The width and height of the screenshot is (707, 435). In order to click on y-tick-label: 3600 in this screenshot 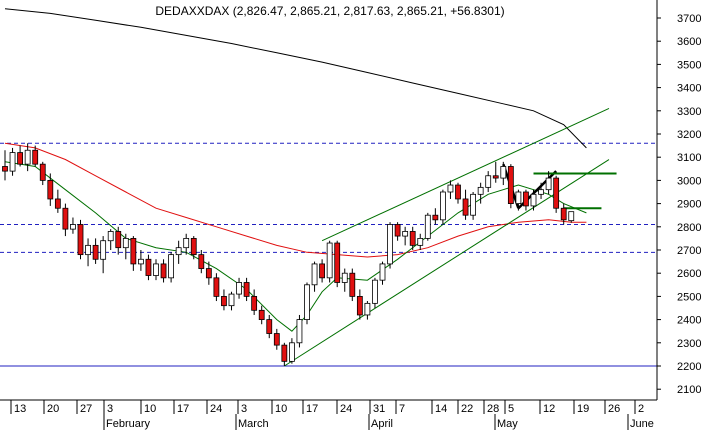, I will do `click(689, 42)`.